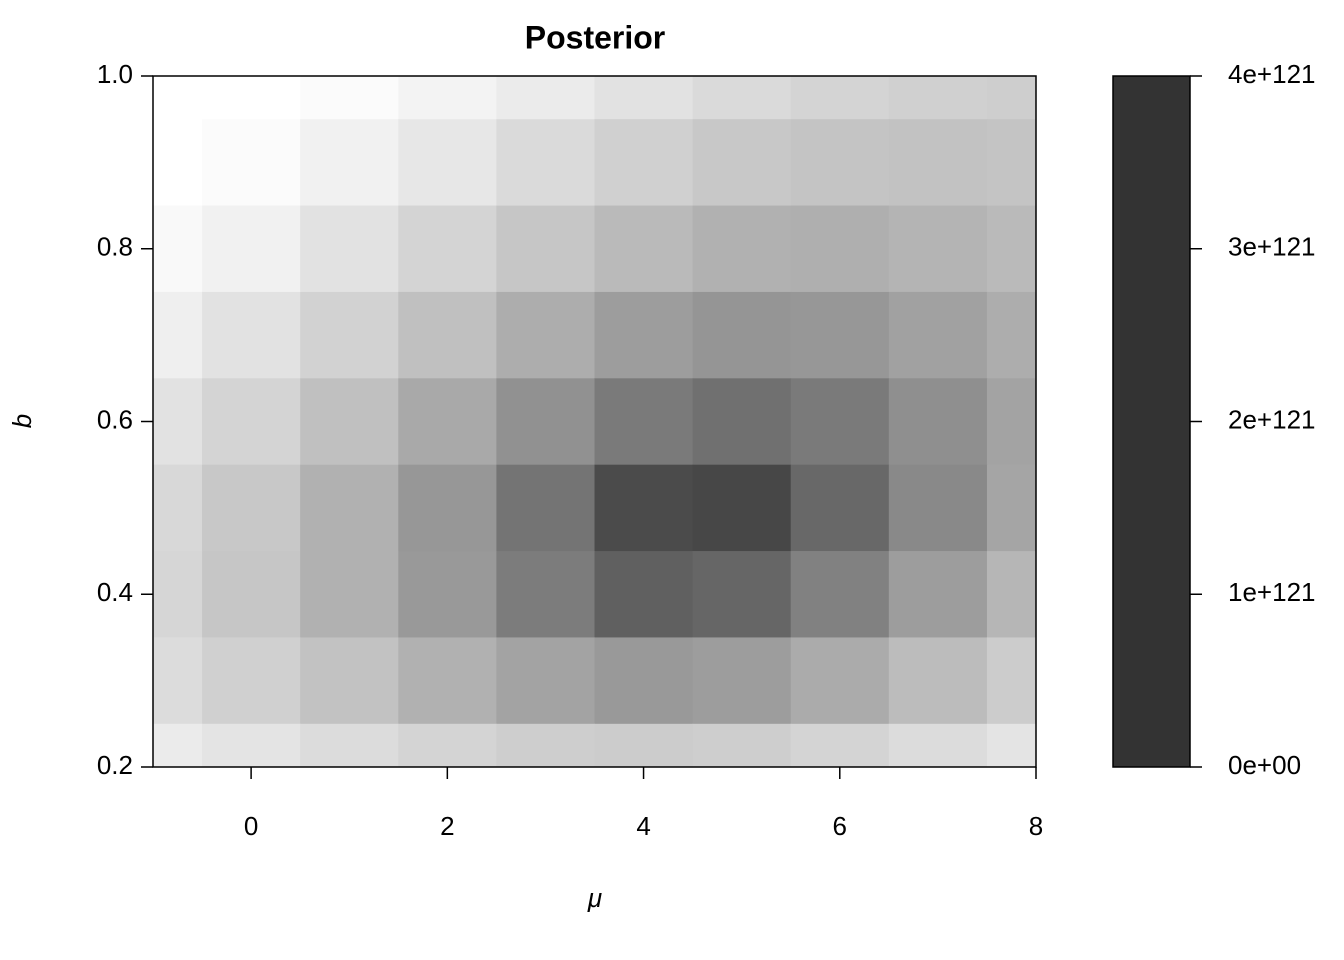 The image size is (1344, 960). Describe the element at coordinates (643, 826) in the screenshot. I see `x-tick-label: 4` at that location.